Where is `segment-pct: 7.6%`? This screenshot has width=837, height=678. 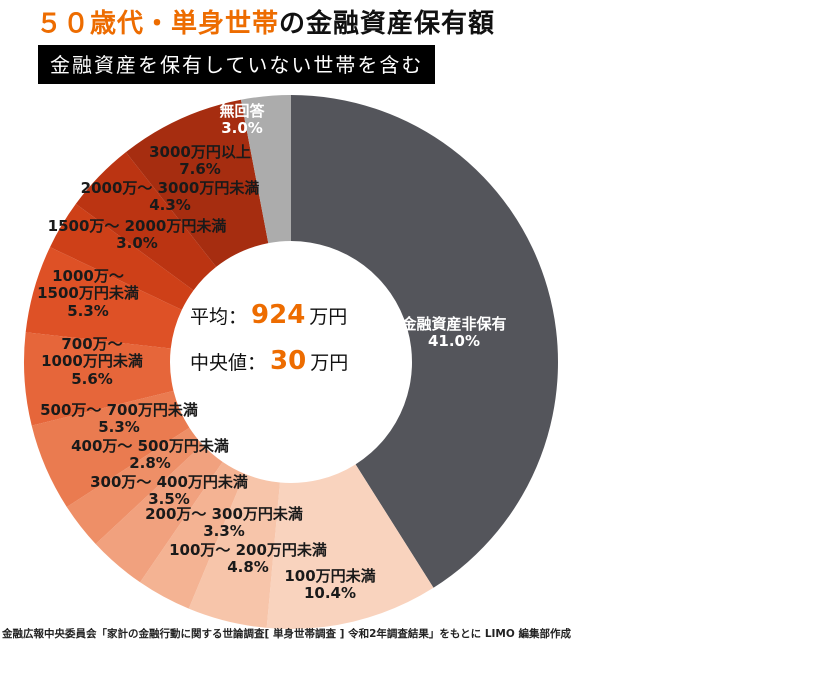
segment-pct: 7.6% is located at coordinates (200, 169).